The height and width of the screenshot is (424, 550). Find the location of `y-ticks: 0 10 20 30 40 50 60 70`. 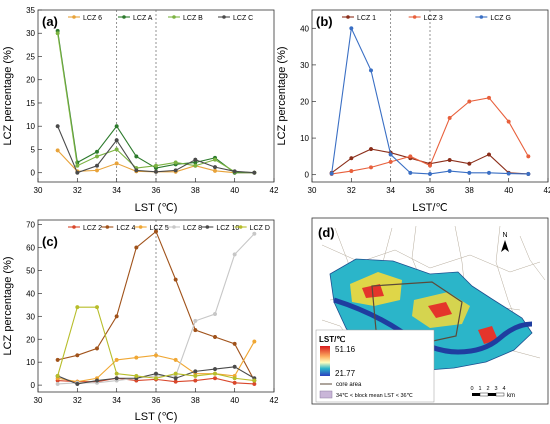

y-ticks: 0 10 20 30 40 50 60 70 is located at coordinates (34, 305).